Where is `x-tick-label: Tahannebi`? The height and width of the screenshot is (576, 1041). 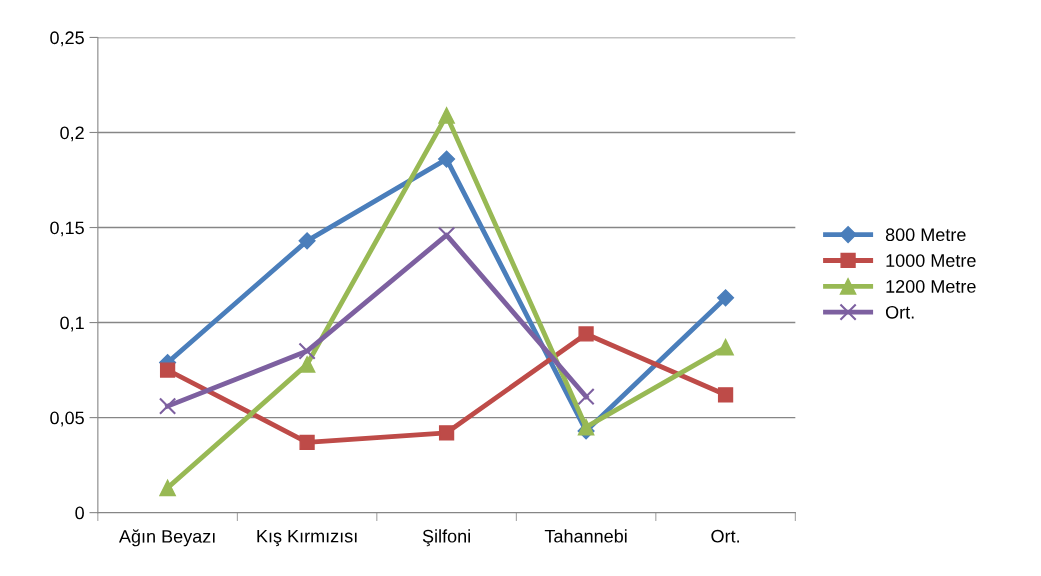 x-tick-label: Tahannebi is located at coordinates (585, 536).